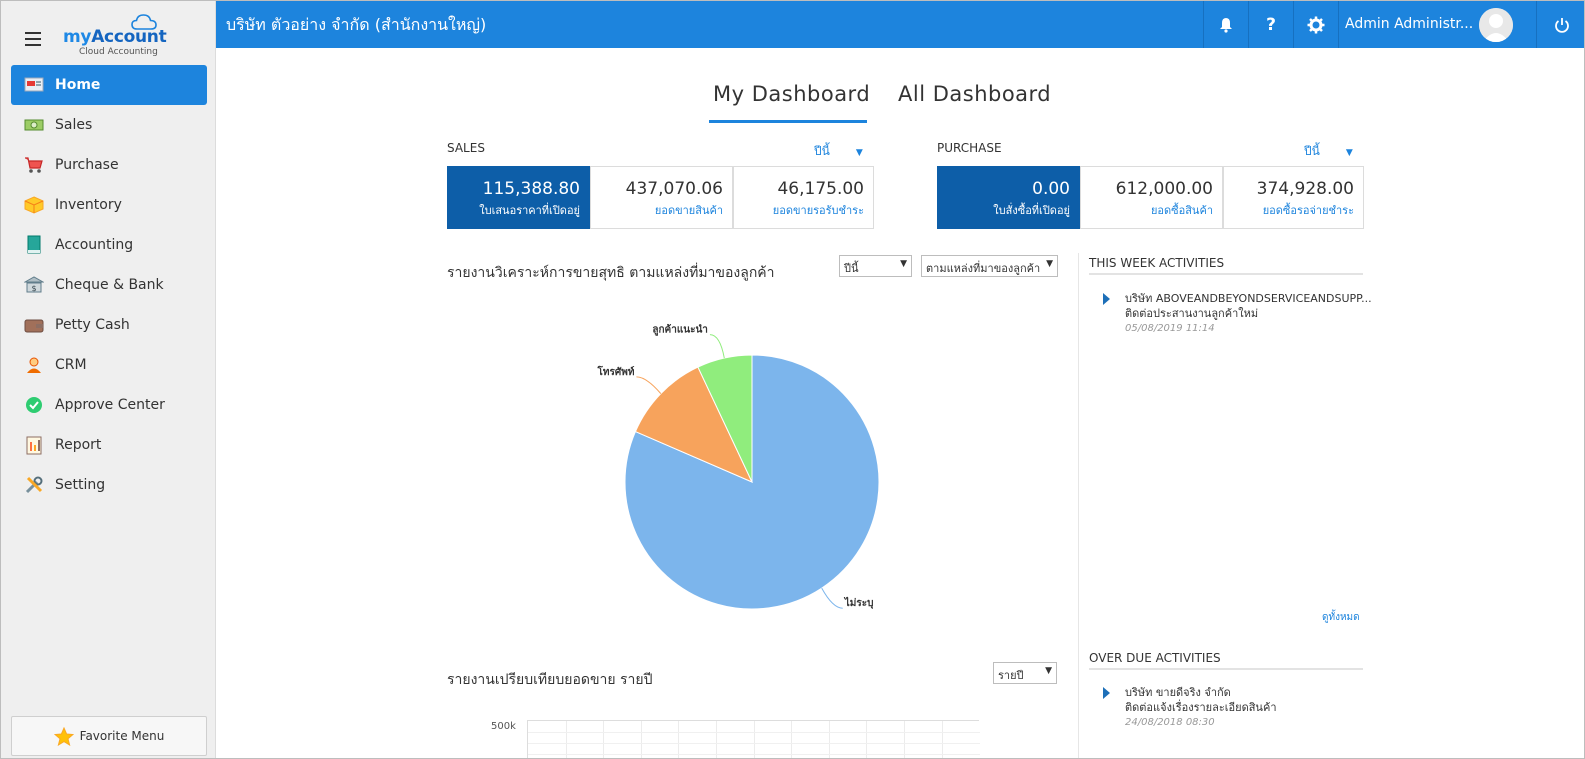 The image size is (1585, 759). I want to click on cart-icon, so click(34, 165).